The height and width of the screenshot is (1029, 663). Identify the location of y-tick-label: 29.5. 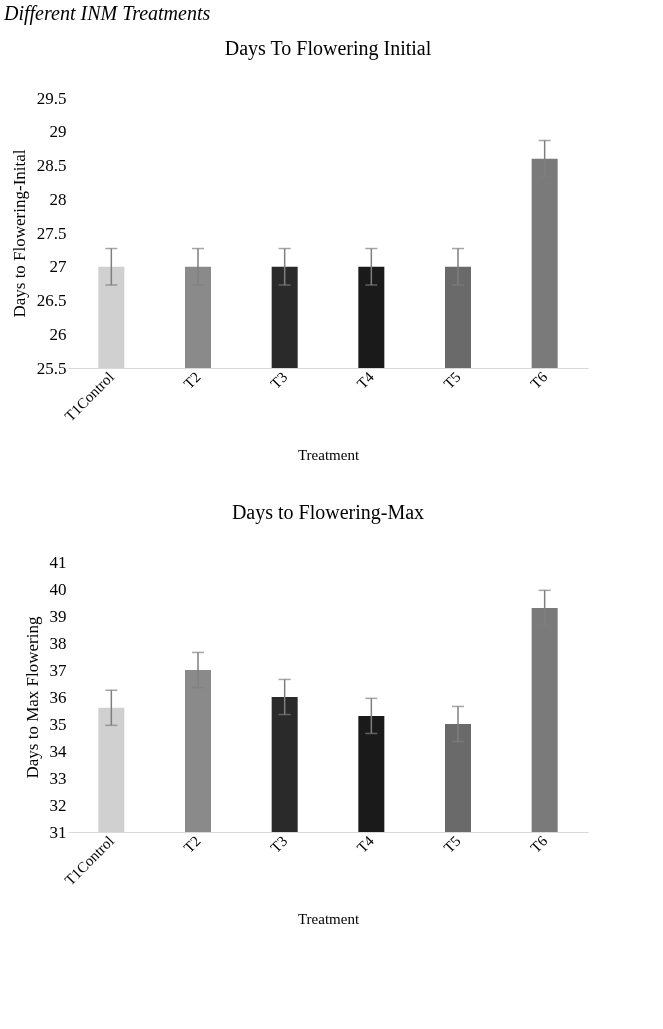
(51, 98).